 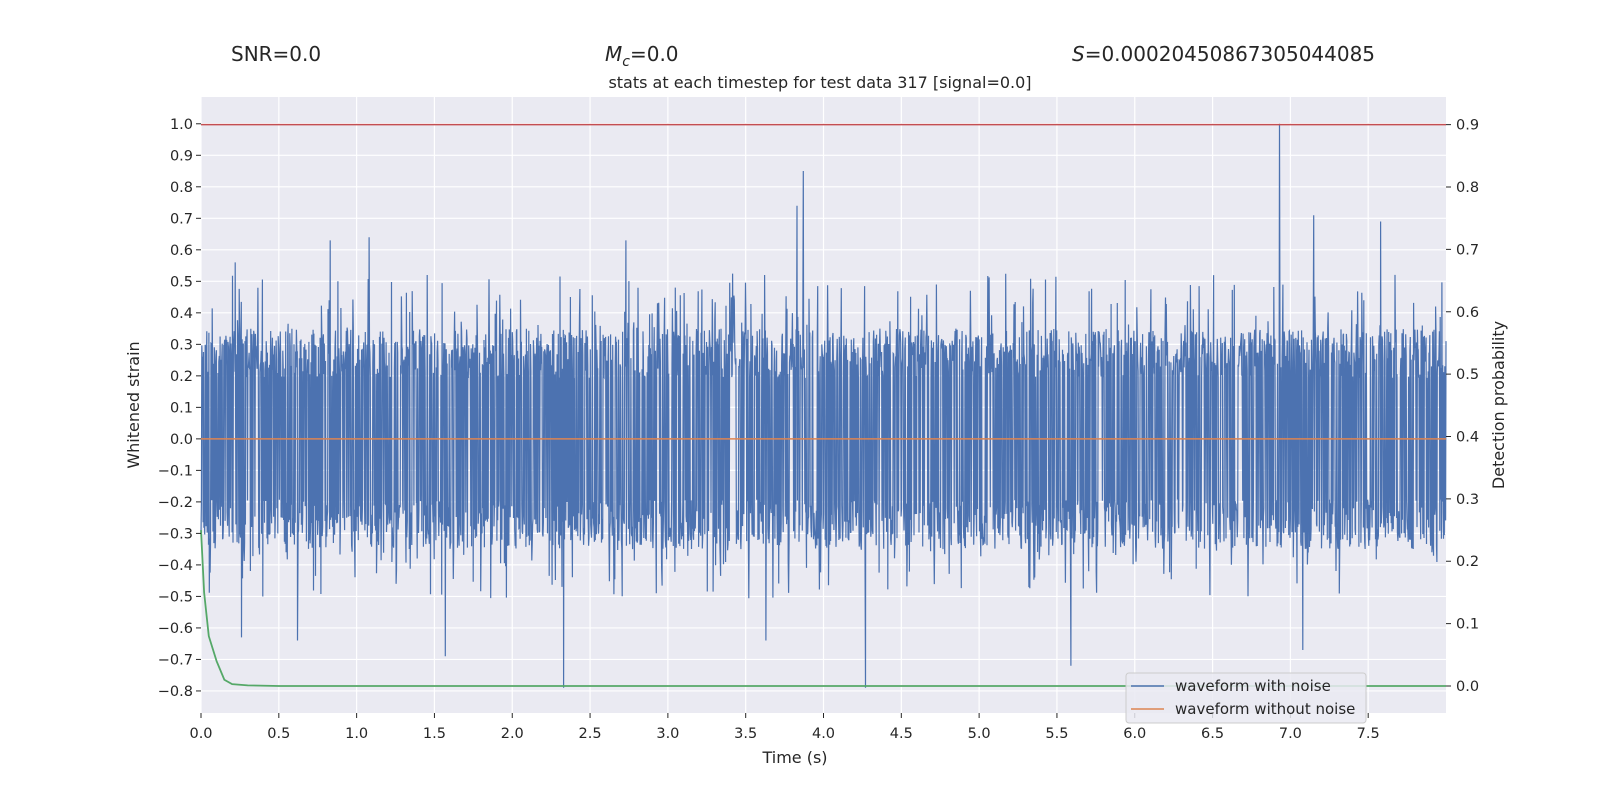 I want to click on y2-tick-label: 0.0, so click(x=1467, y=687).